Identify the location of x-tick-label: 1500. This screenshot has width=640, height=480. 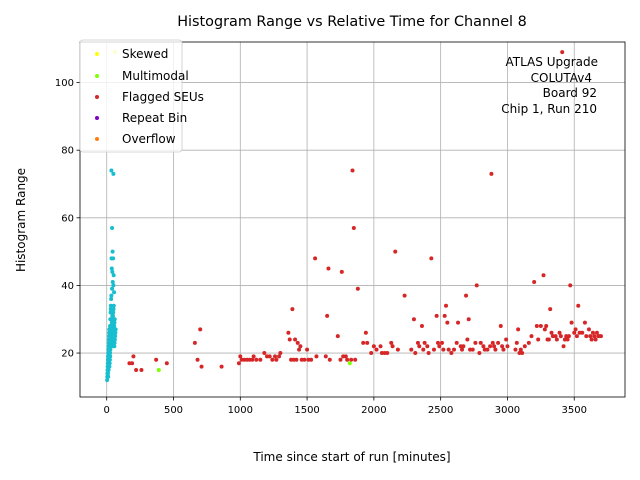
(306, 410).